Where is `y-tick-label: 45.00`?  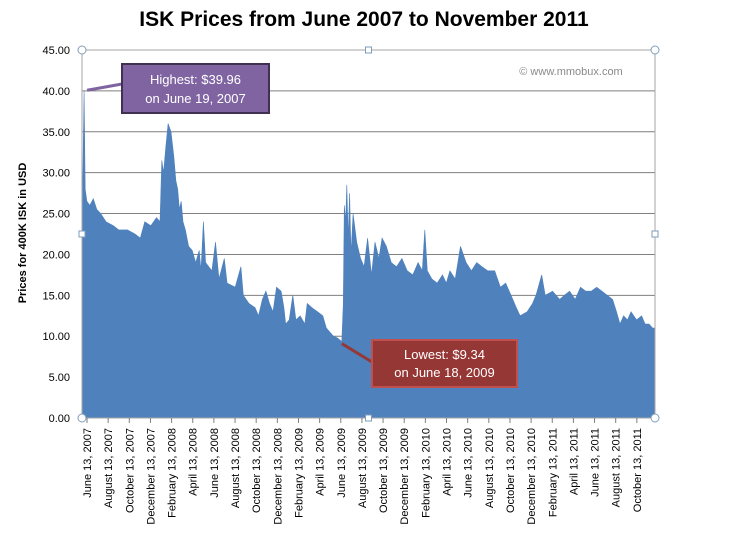 y-tick-label: 45.00 is located at coordinates (56, 51).